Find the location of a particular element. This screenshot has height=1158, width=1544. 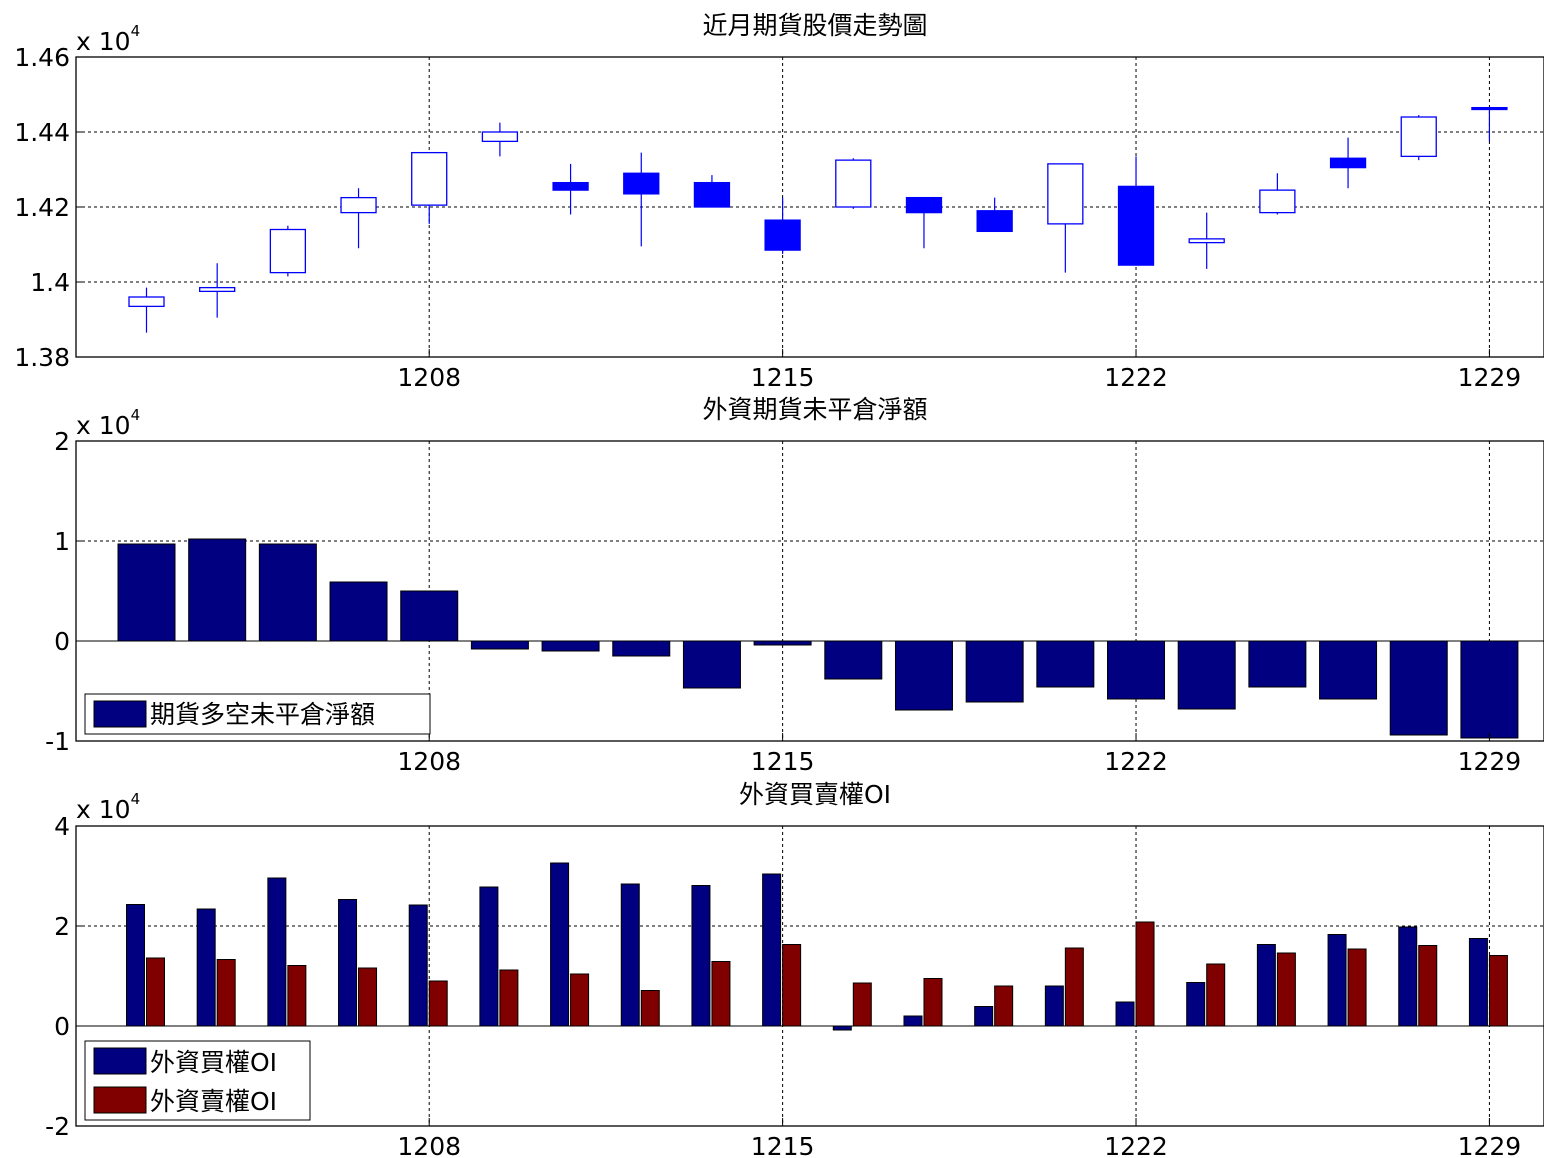

price-y-multiplier-base: x 10 is located at coordinates (103, 41).